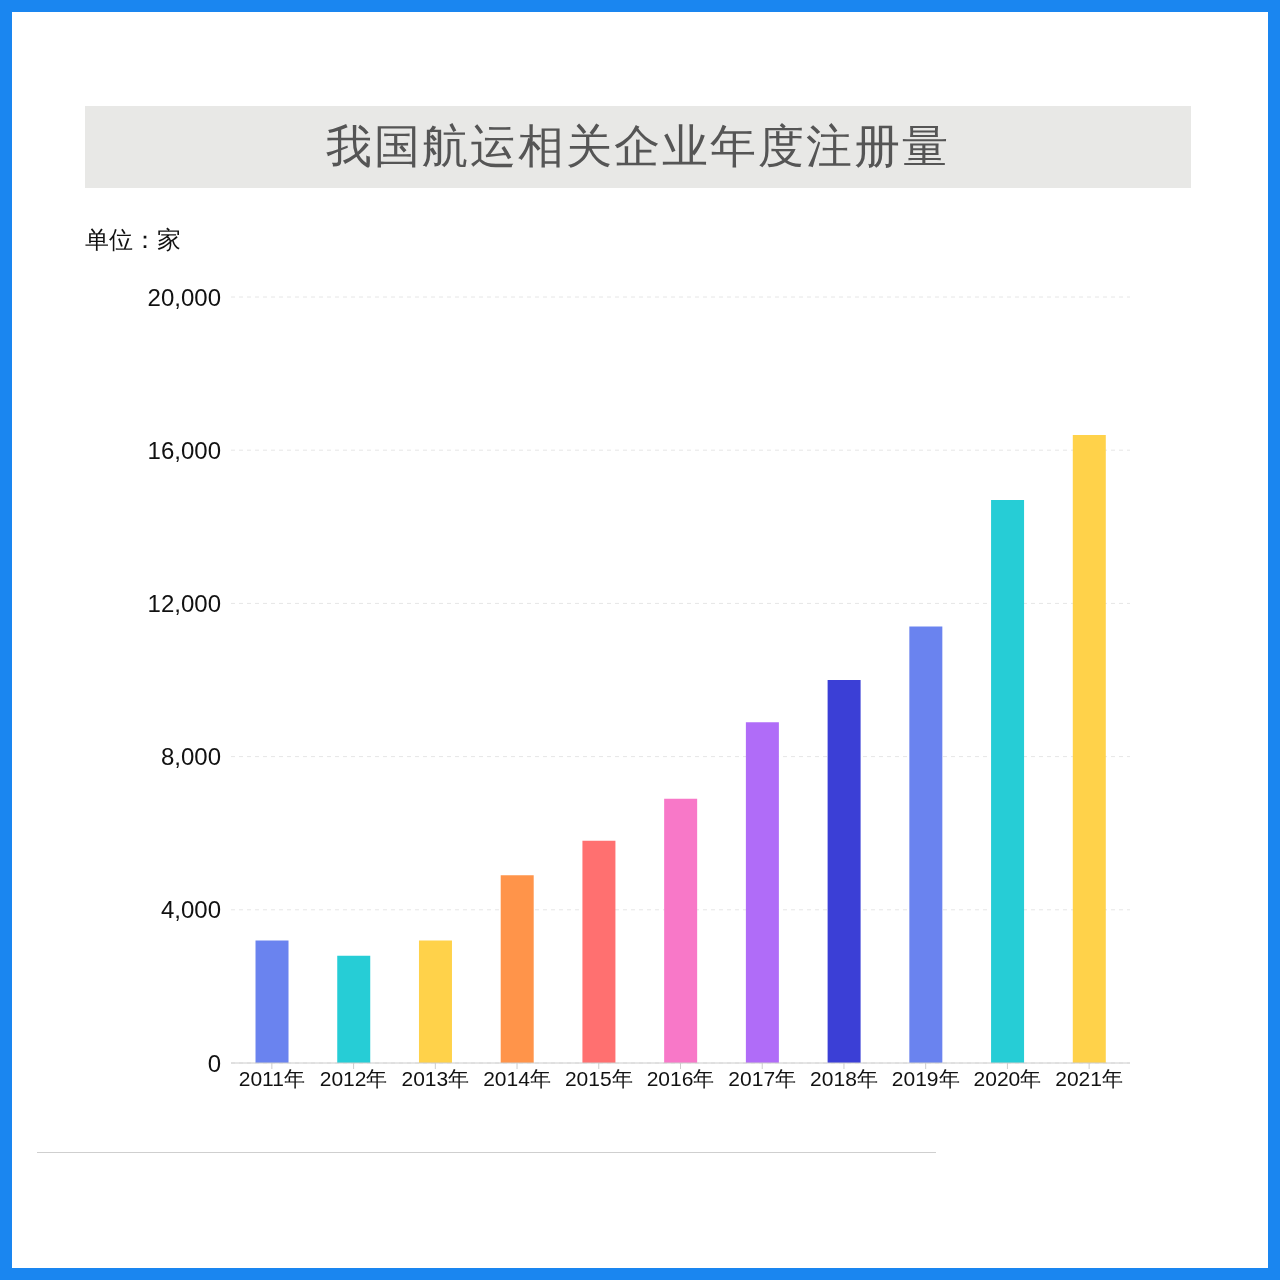 Image resolution: width=1280 pixels, height=1280 pixels. I want to click on y-tick-label: 16,000, so click(184, 450).